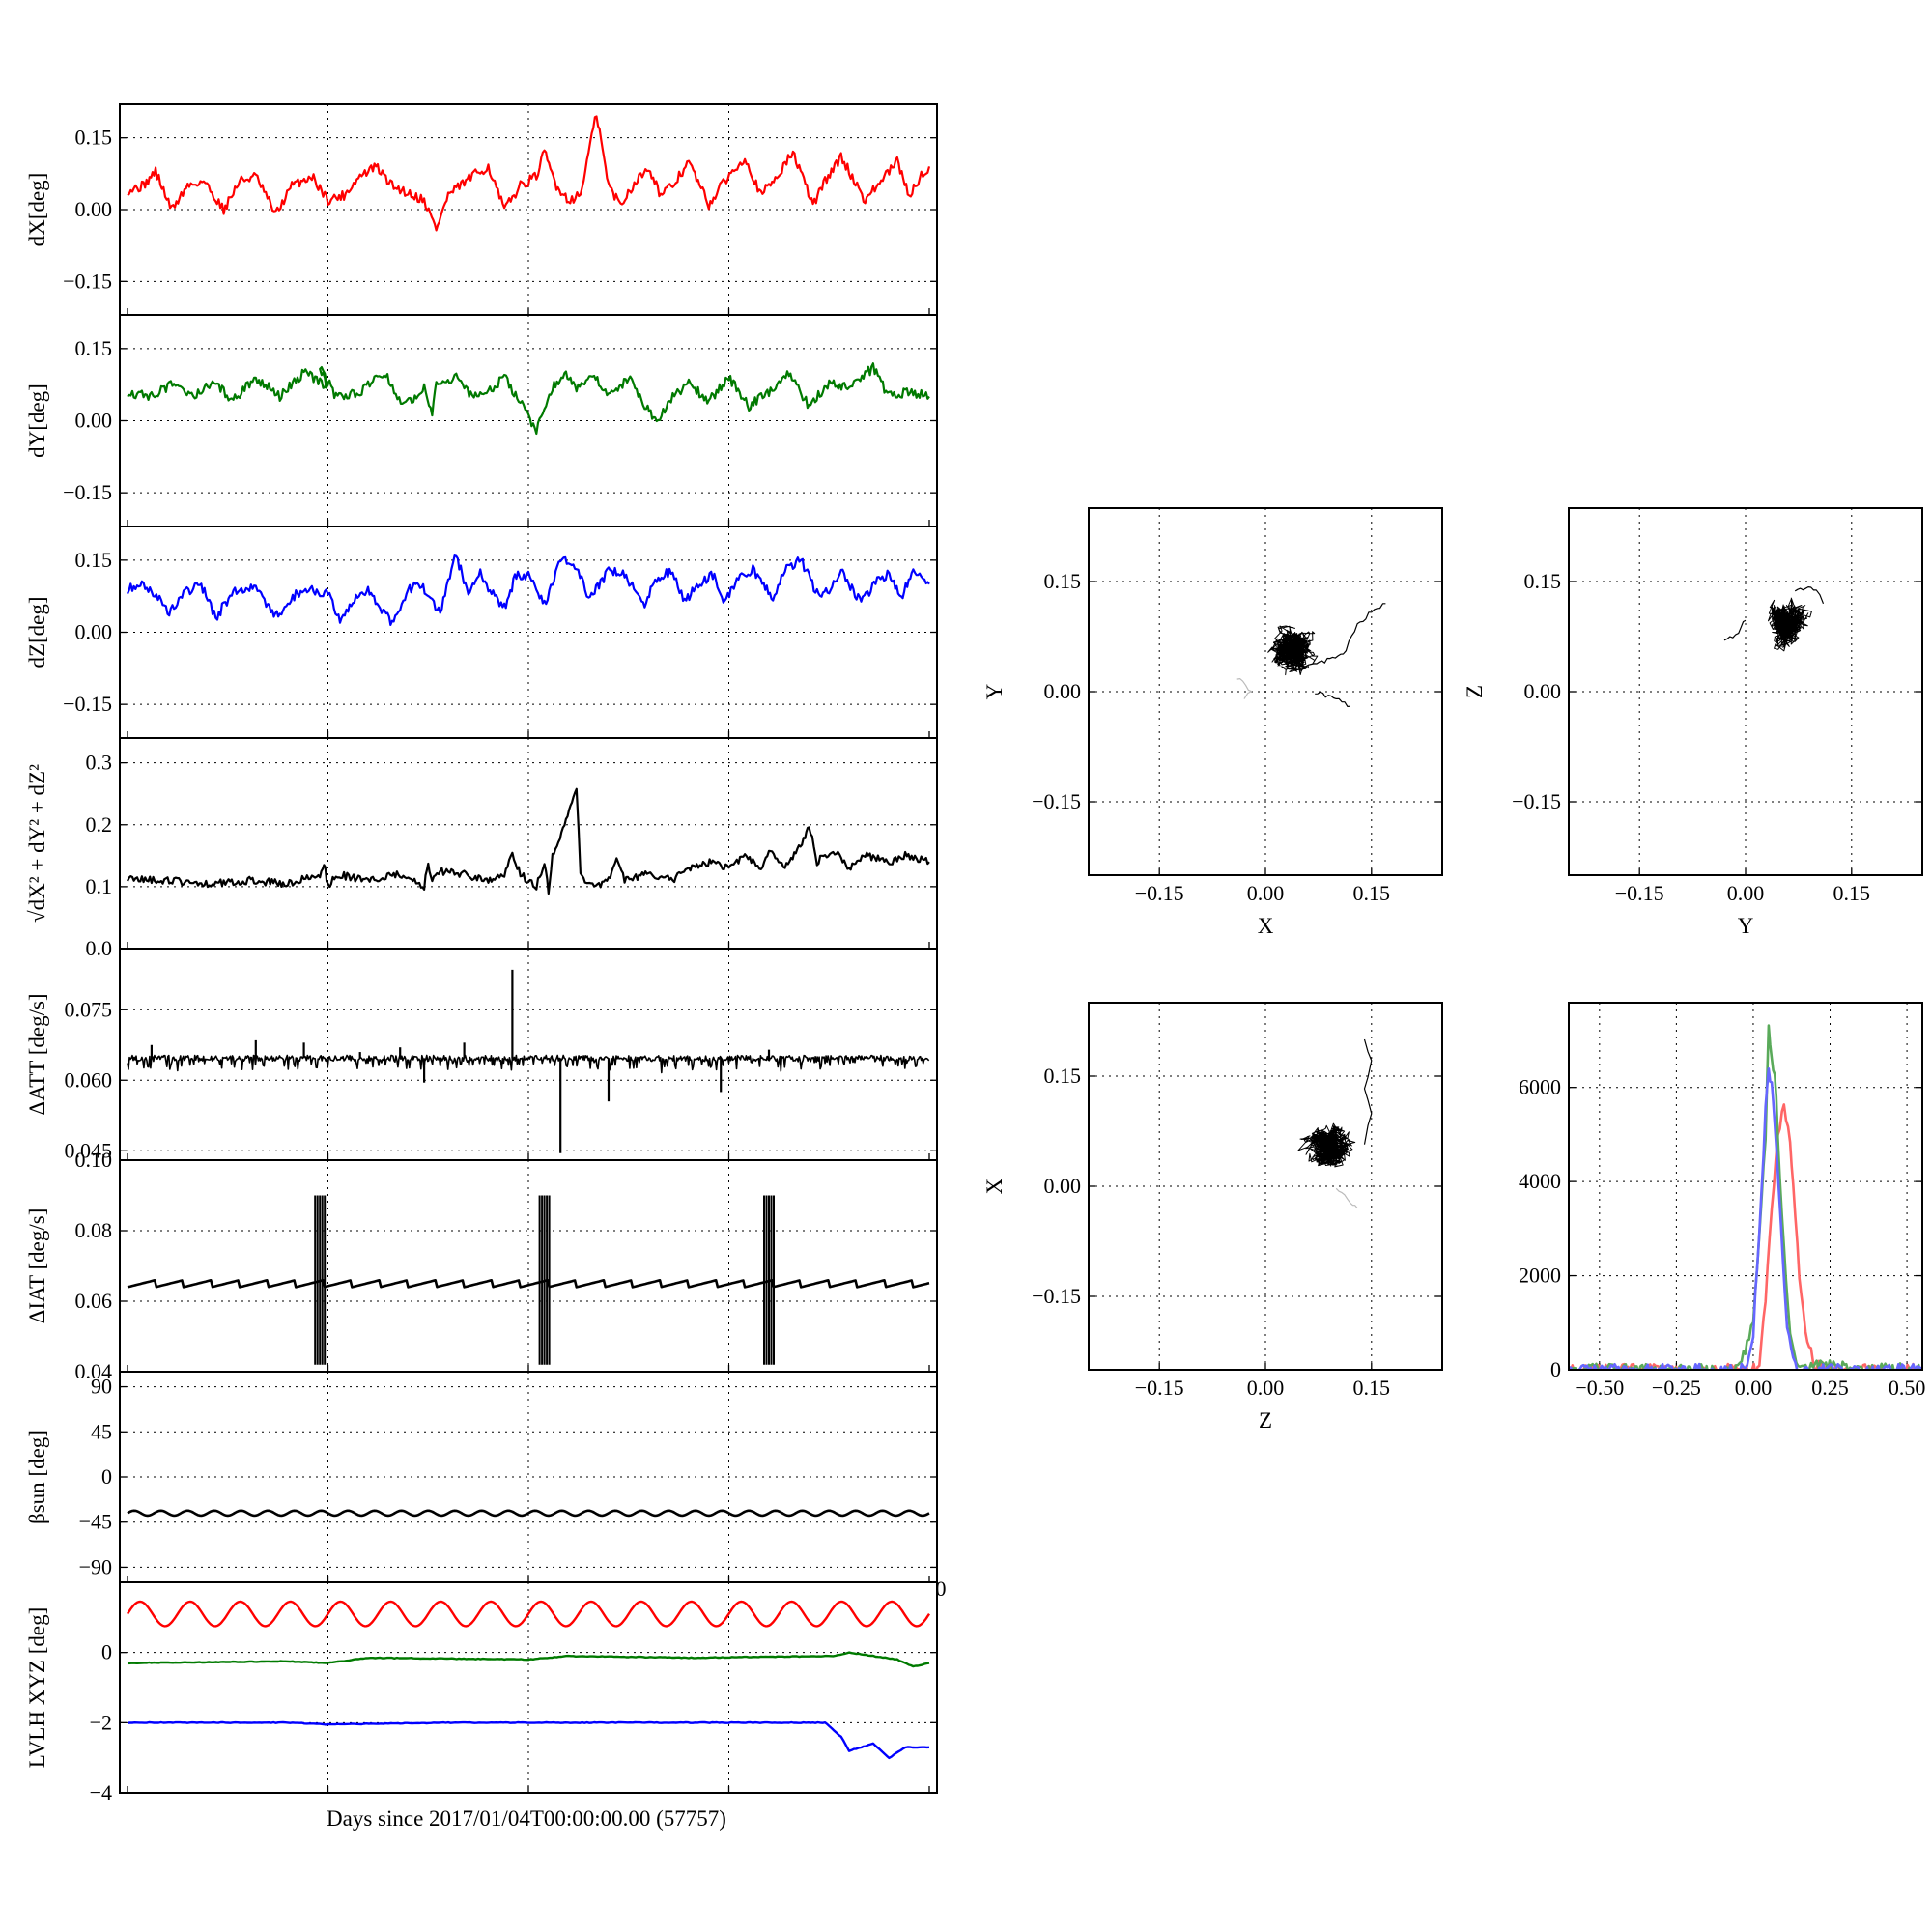  I want to click on ytick-label: 0.045, so click(89, 1150).